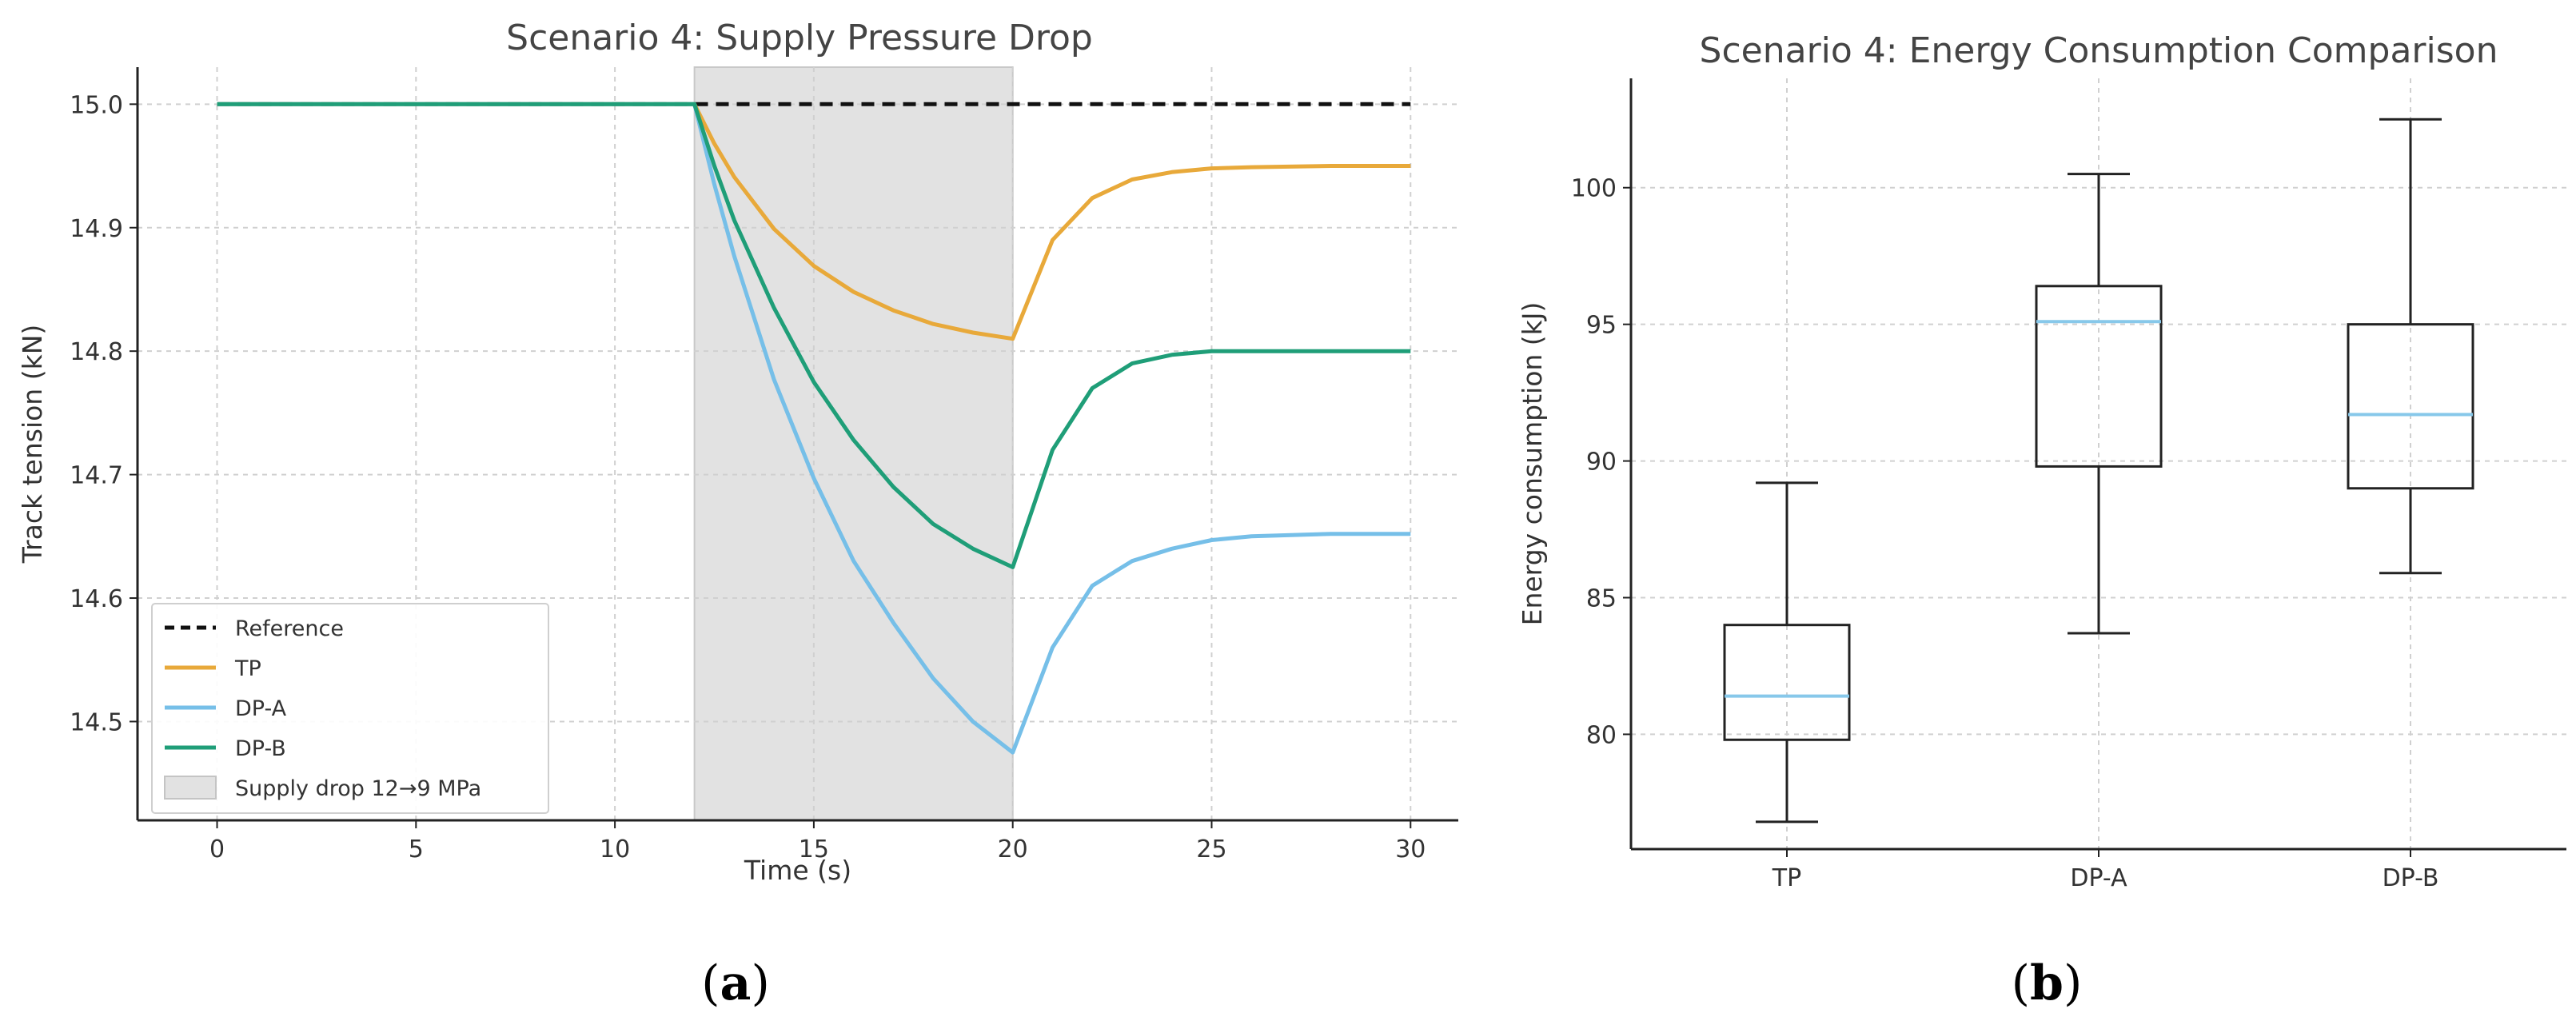 Image resolution: width=2576 pixels, height=1025 pixels. I want to click on caption-a-letter: a, so click(736, 983).